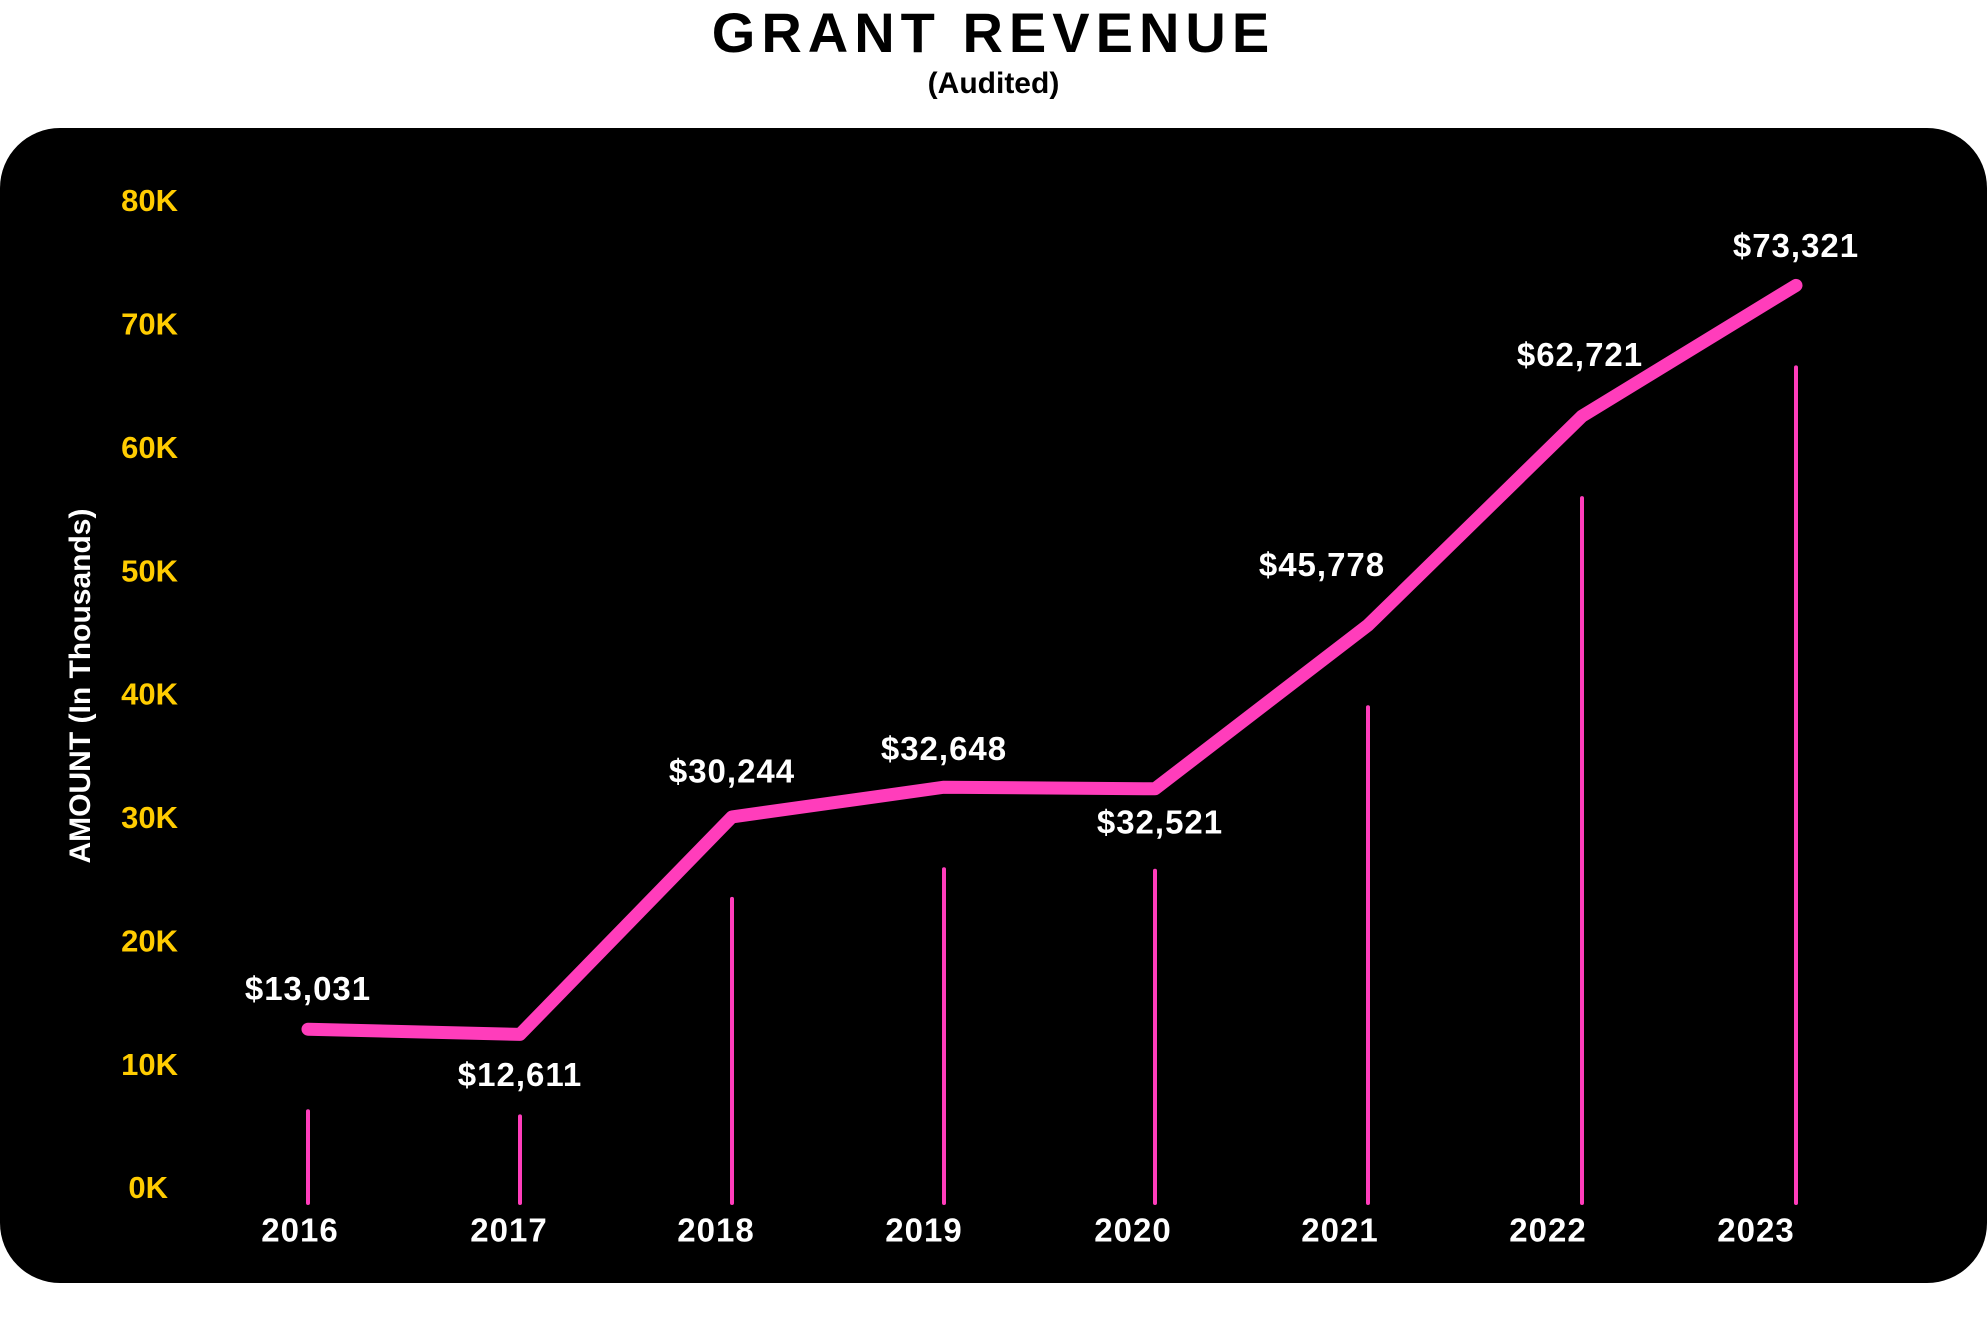 The height and width of the screenshot is (1338, 1987). I want to click on data-label: $62,721, so click(1580, 354).